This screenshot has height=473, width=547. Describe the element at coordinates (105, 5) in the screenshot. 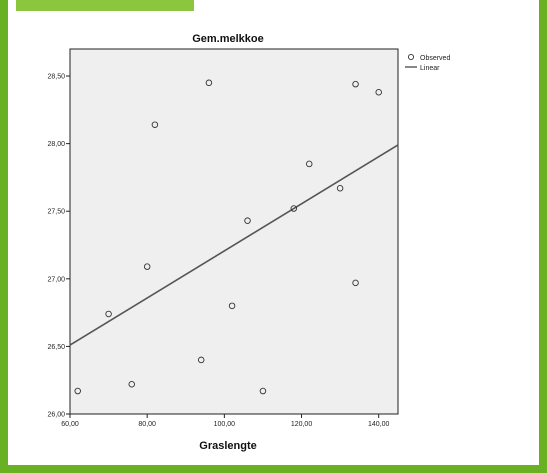

I see `accent-tab` at that location.